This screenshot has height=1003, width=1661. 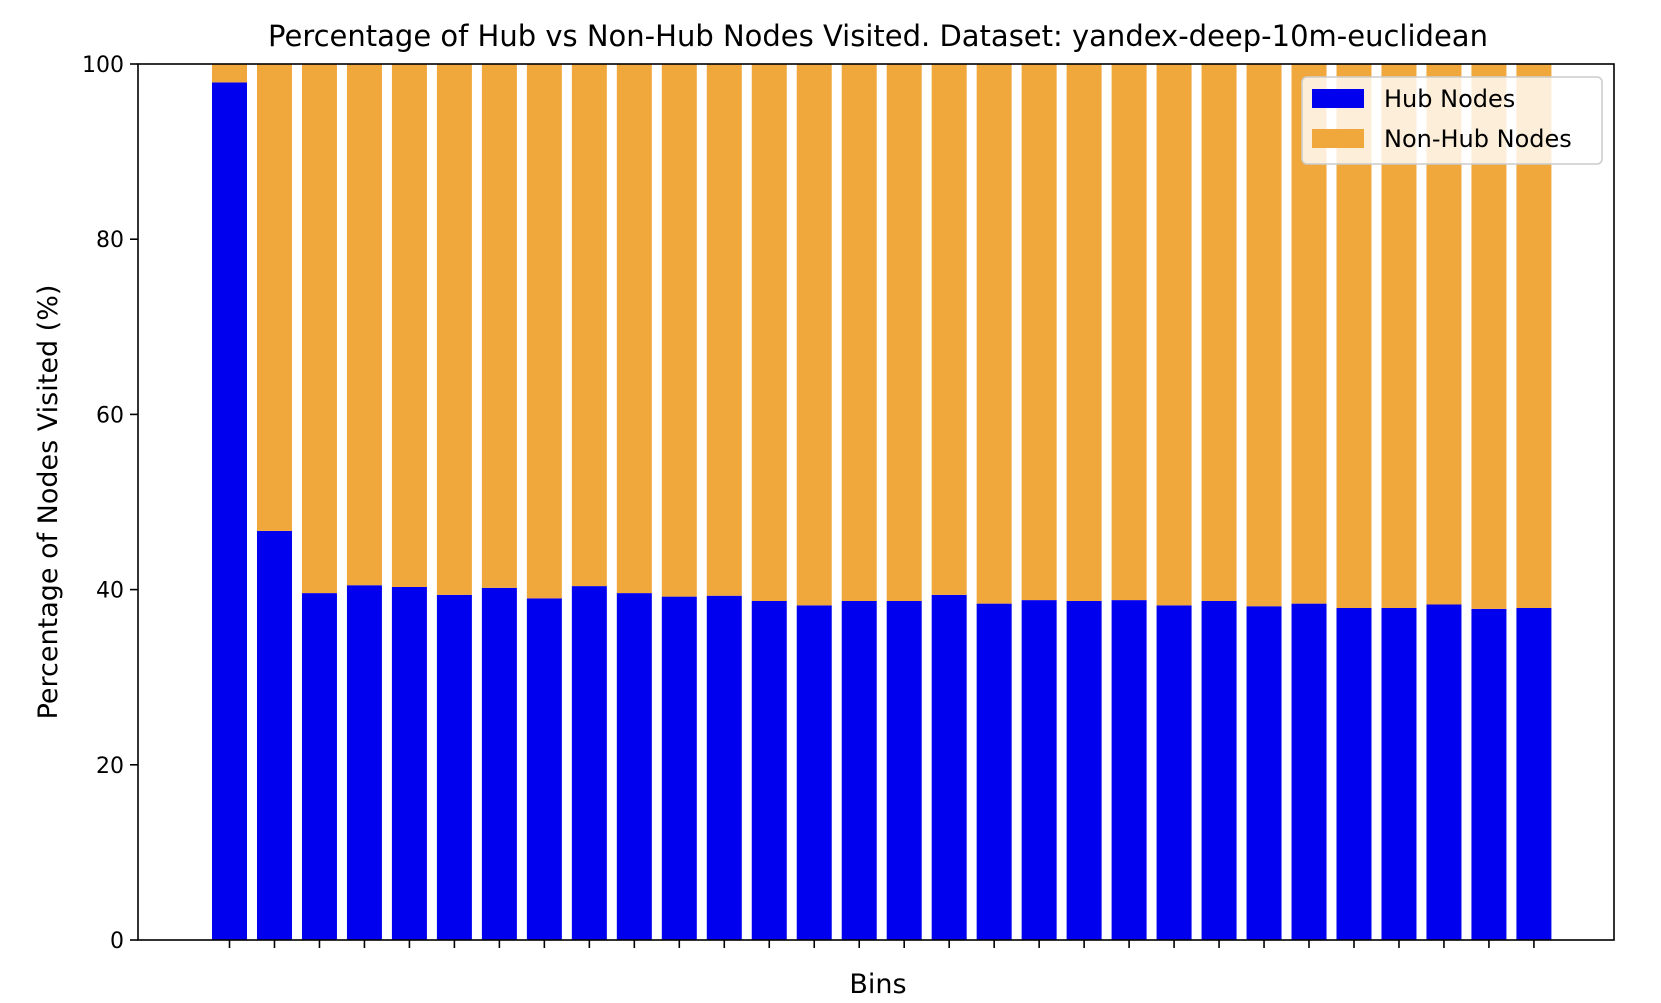 What do you see at coordinates (881, 944) in the screenshot?
I see `x-axis` at bounding box center [881, 944].